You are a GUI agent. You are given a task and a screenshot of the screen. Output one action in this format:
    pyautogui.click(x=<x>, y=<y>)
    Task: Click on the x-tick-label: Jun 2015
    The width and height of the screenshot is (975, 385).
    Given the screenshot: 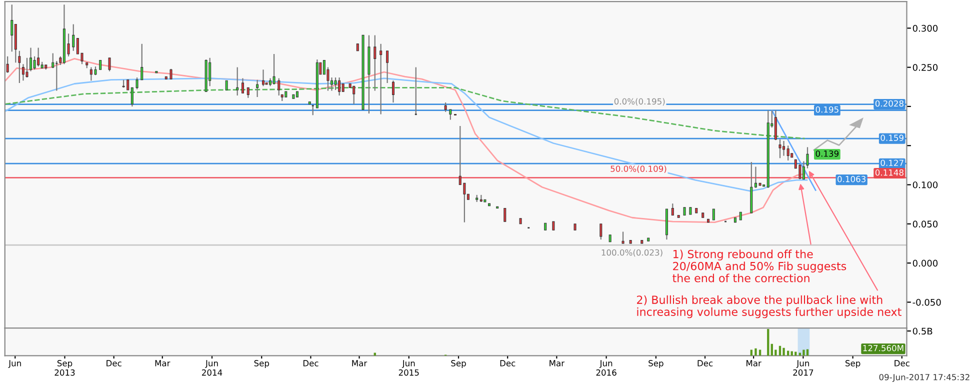 What is the action you would take?
    pyautogui.click(x=408, y=368)
    